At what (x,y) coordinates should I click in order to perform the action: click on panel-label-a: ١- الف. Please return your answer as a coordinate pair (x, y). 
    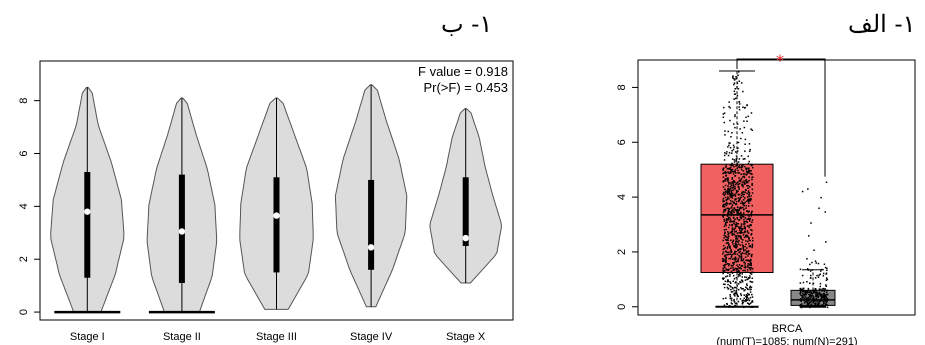
    Looking at the image, I should click on (882, 24).